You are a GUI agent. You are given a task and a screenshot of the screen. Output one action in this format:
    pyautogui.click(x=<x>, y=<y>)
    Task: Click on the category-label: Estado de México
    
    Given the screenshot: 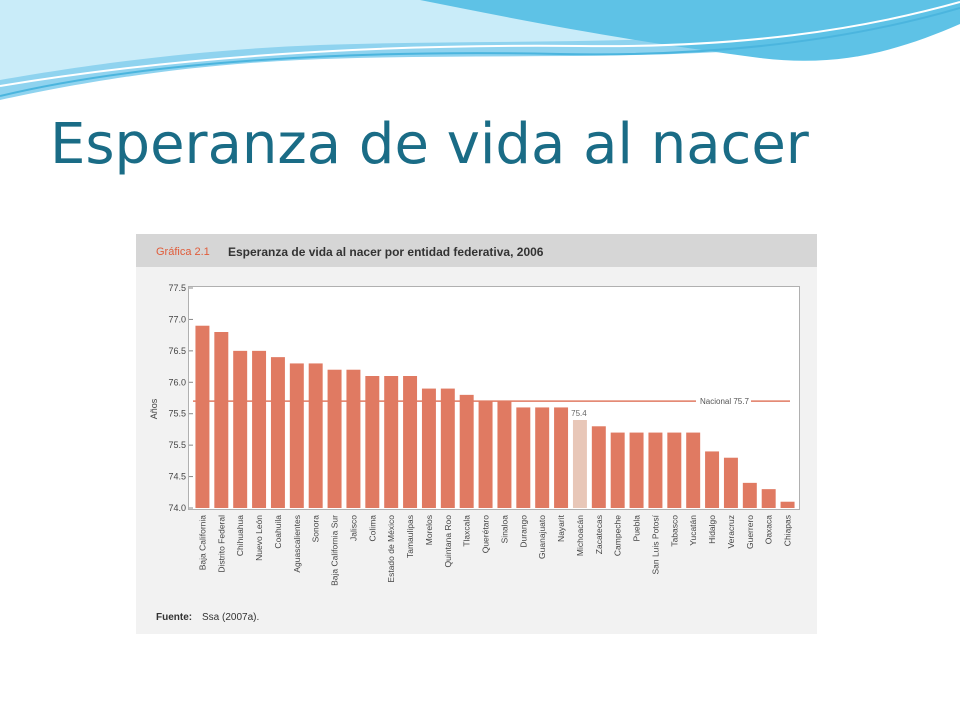 What is the action you would take?
    pyautogui.click(x=391, y=549)
    